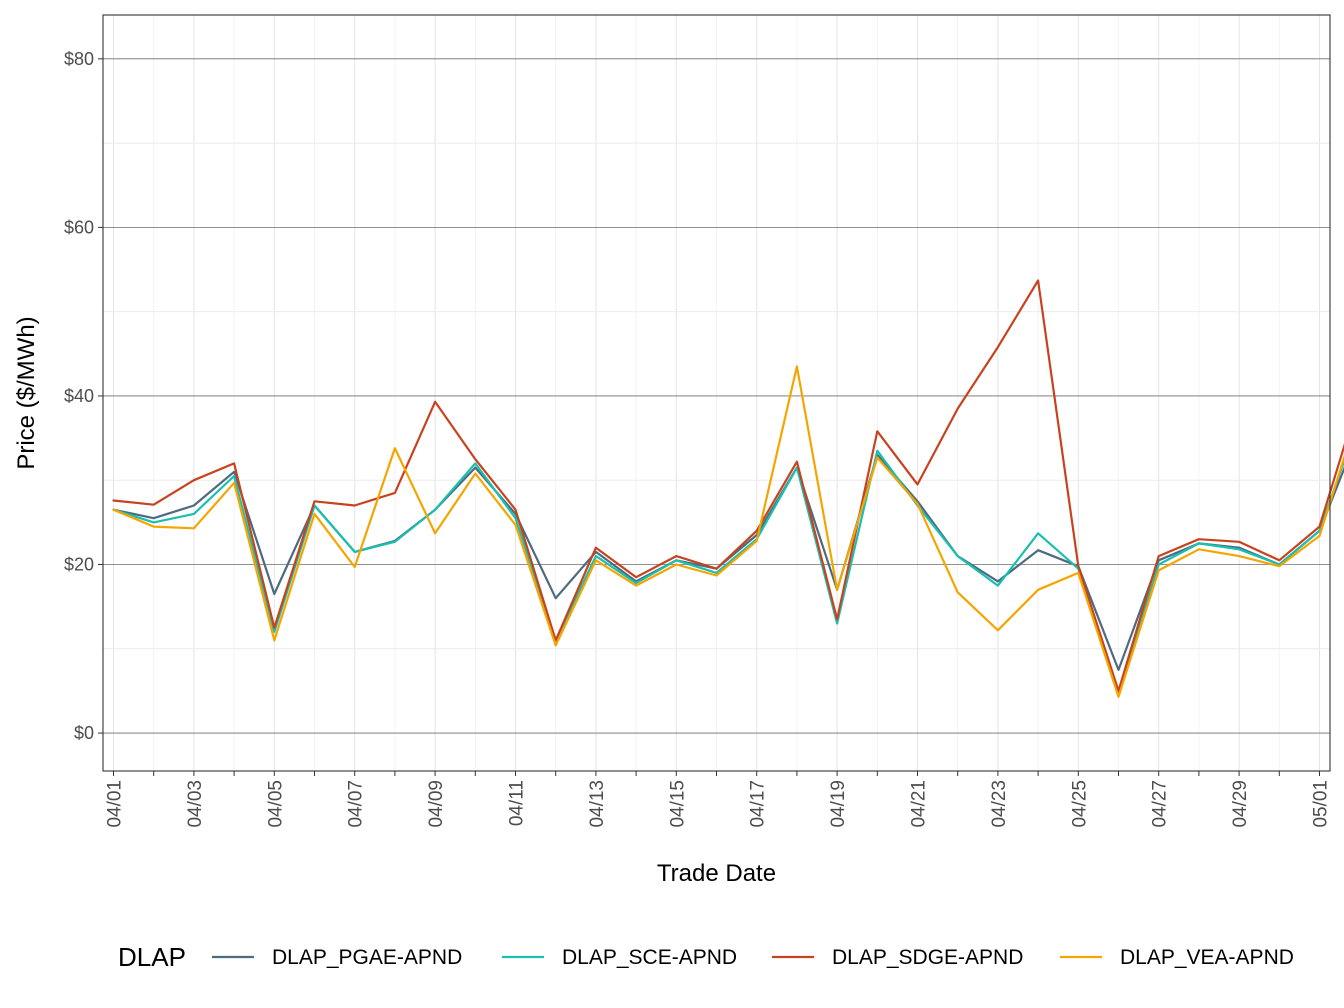 The height and width of the screenshot is (1008, 1344). I want to click on x-tick-label: 04/29, so click(1240, 804).